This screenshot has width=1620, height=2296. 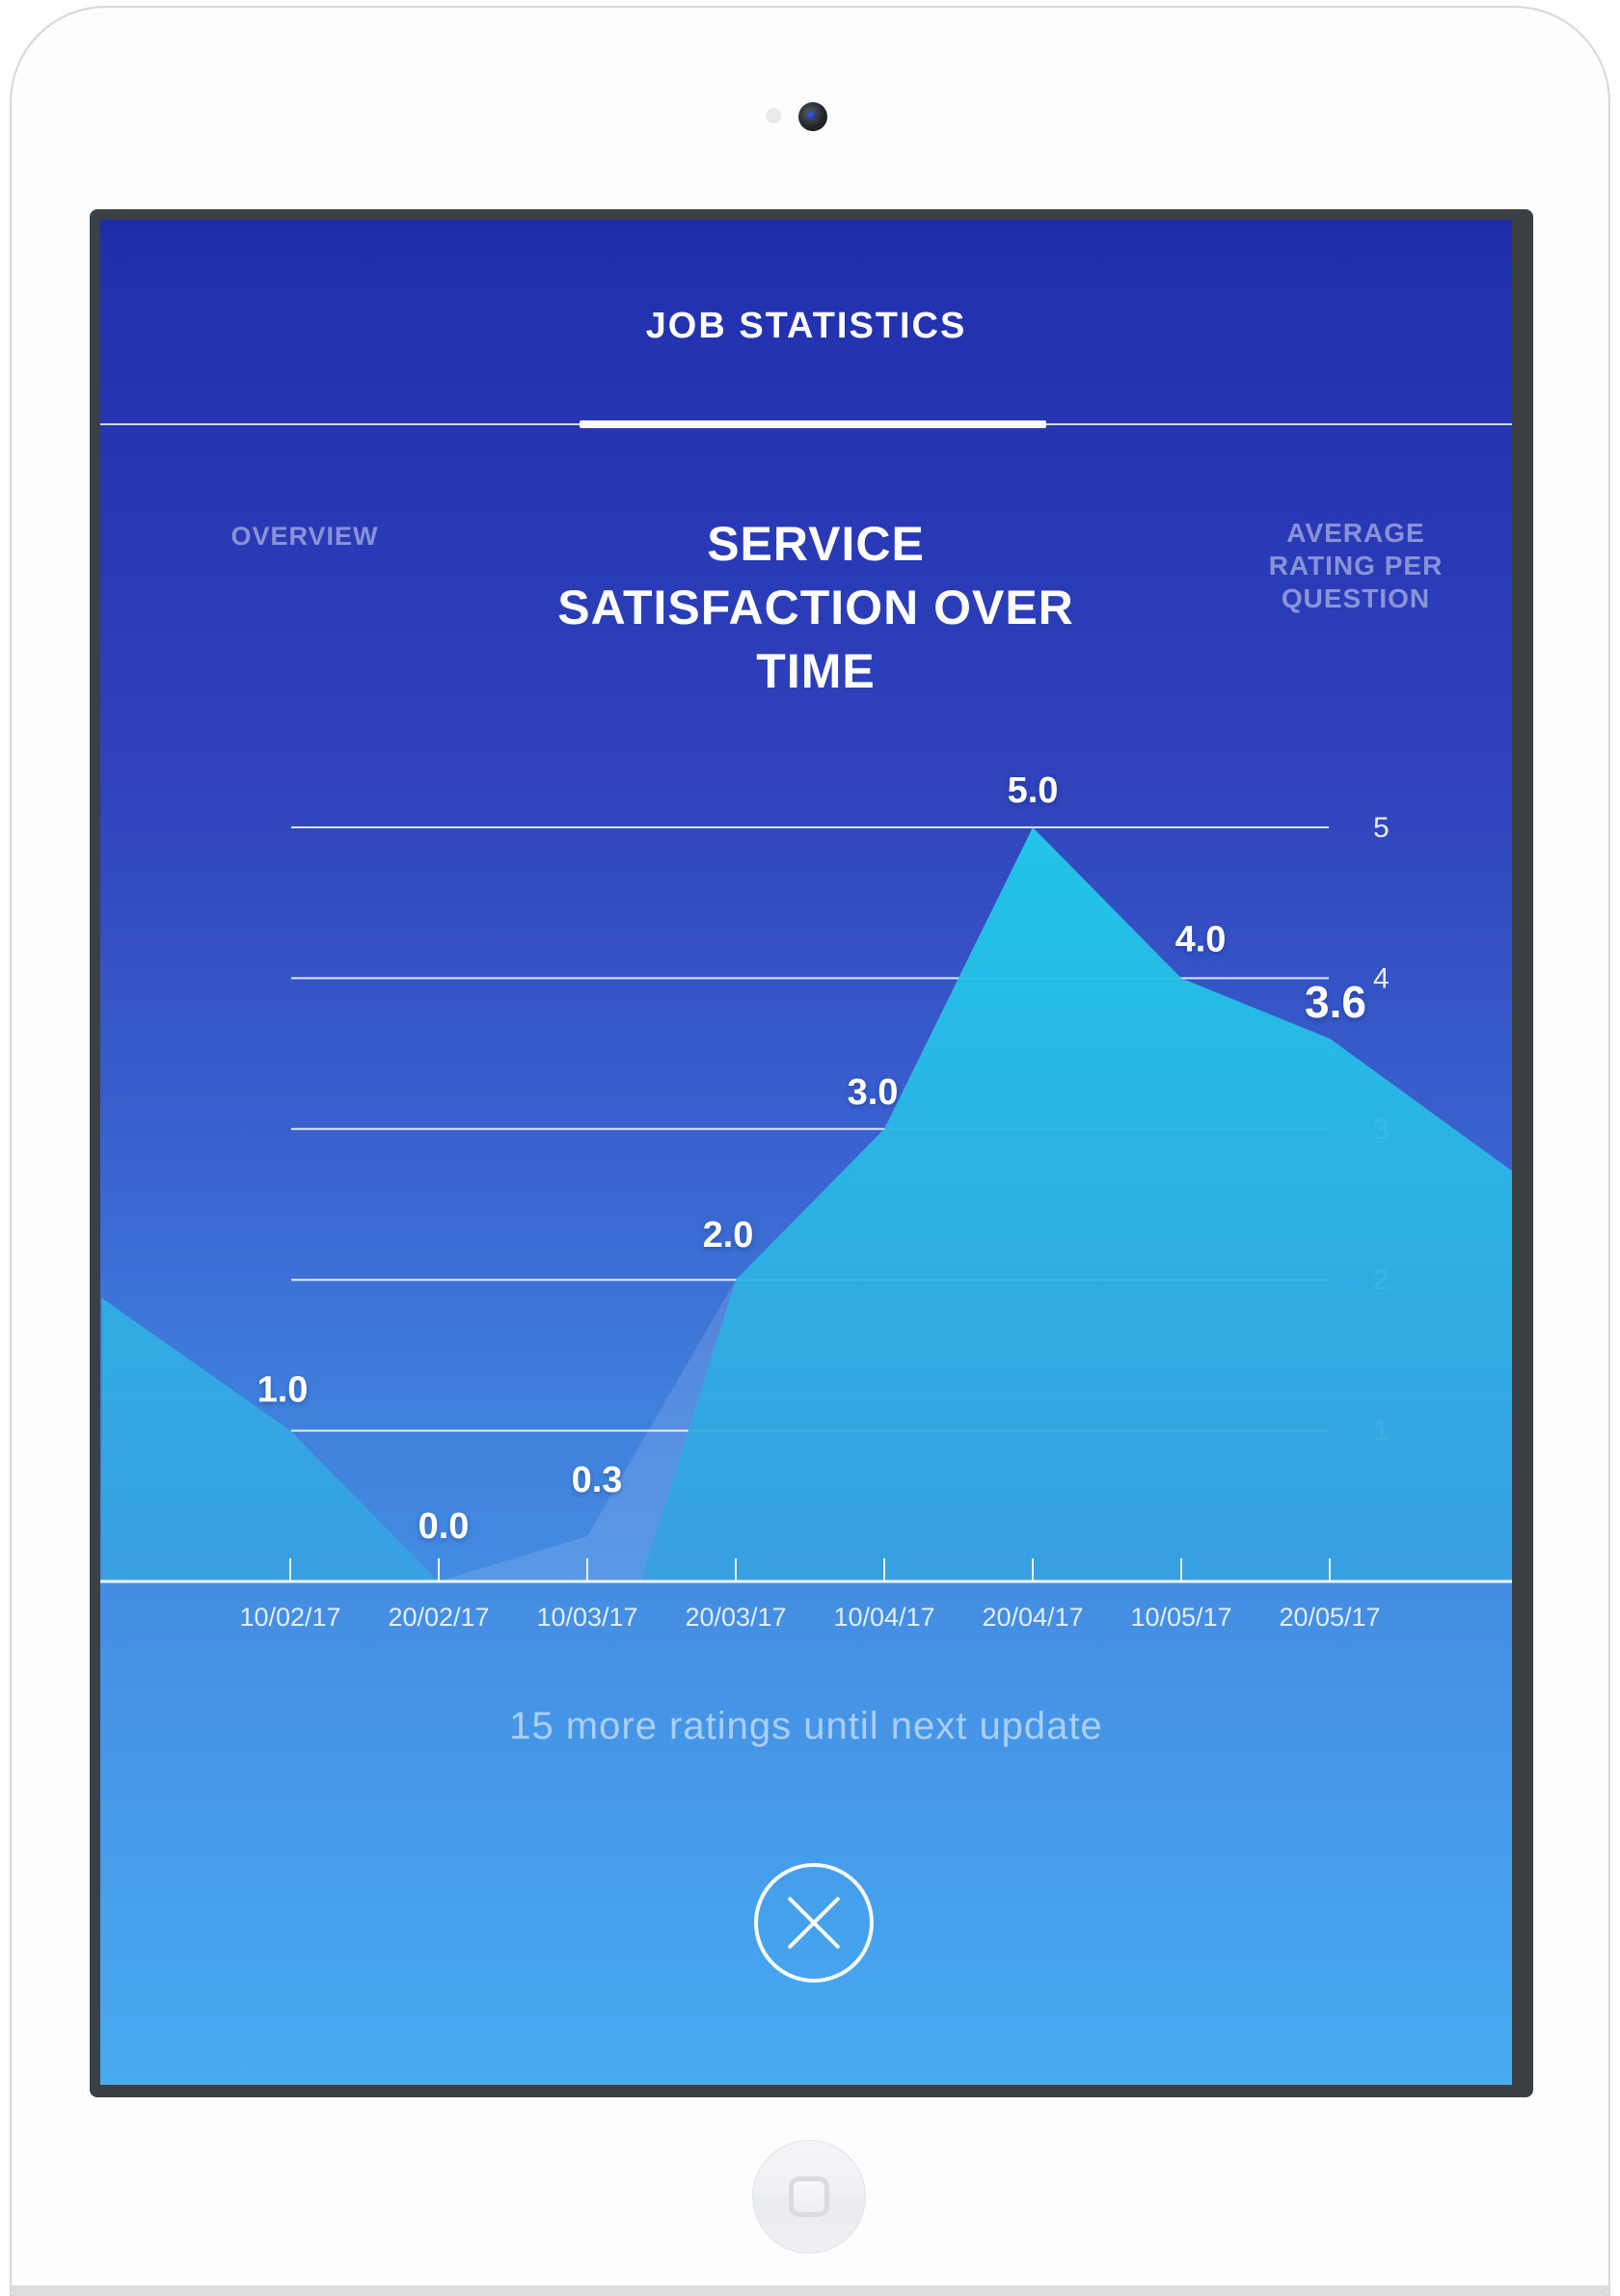 What do you see at coordinates (735, 1617) in the screenshot?
I see `x-axis-label-20/03/17: 20/03/17` at bounding box center [735, 1617].